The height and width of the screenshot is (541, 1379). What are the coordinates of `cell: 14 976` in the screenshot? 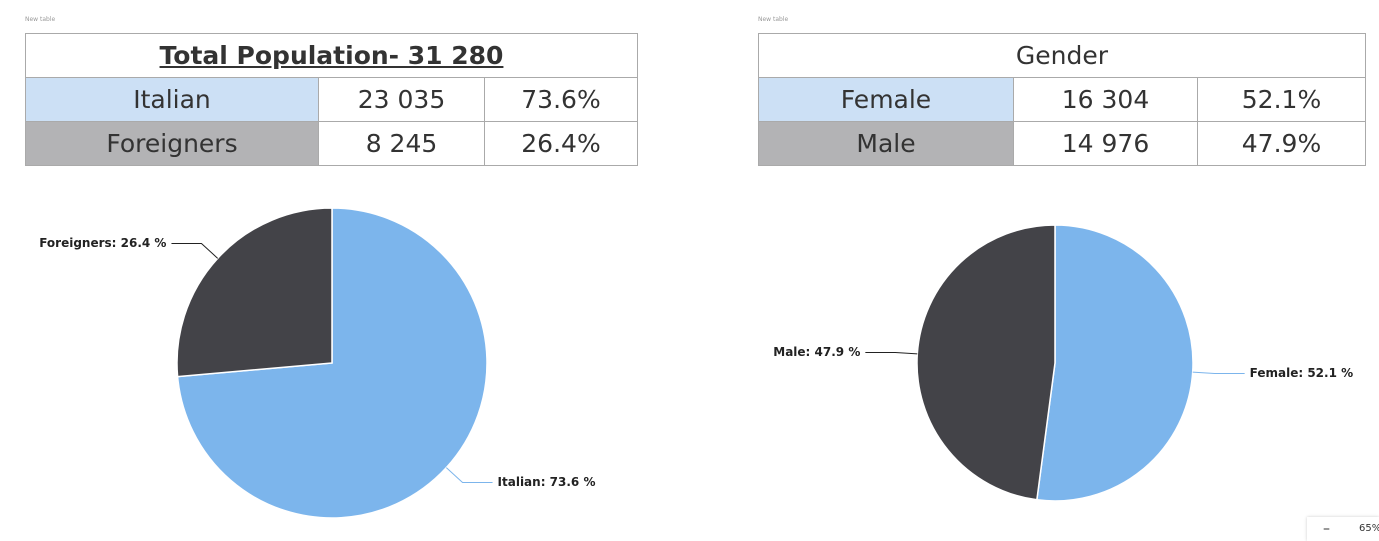 It's located at (1105, 143).